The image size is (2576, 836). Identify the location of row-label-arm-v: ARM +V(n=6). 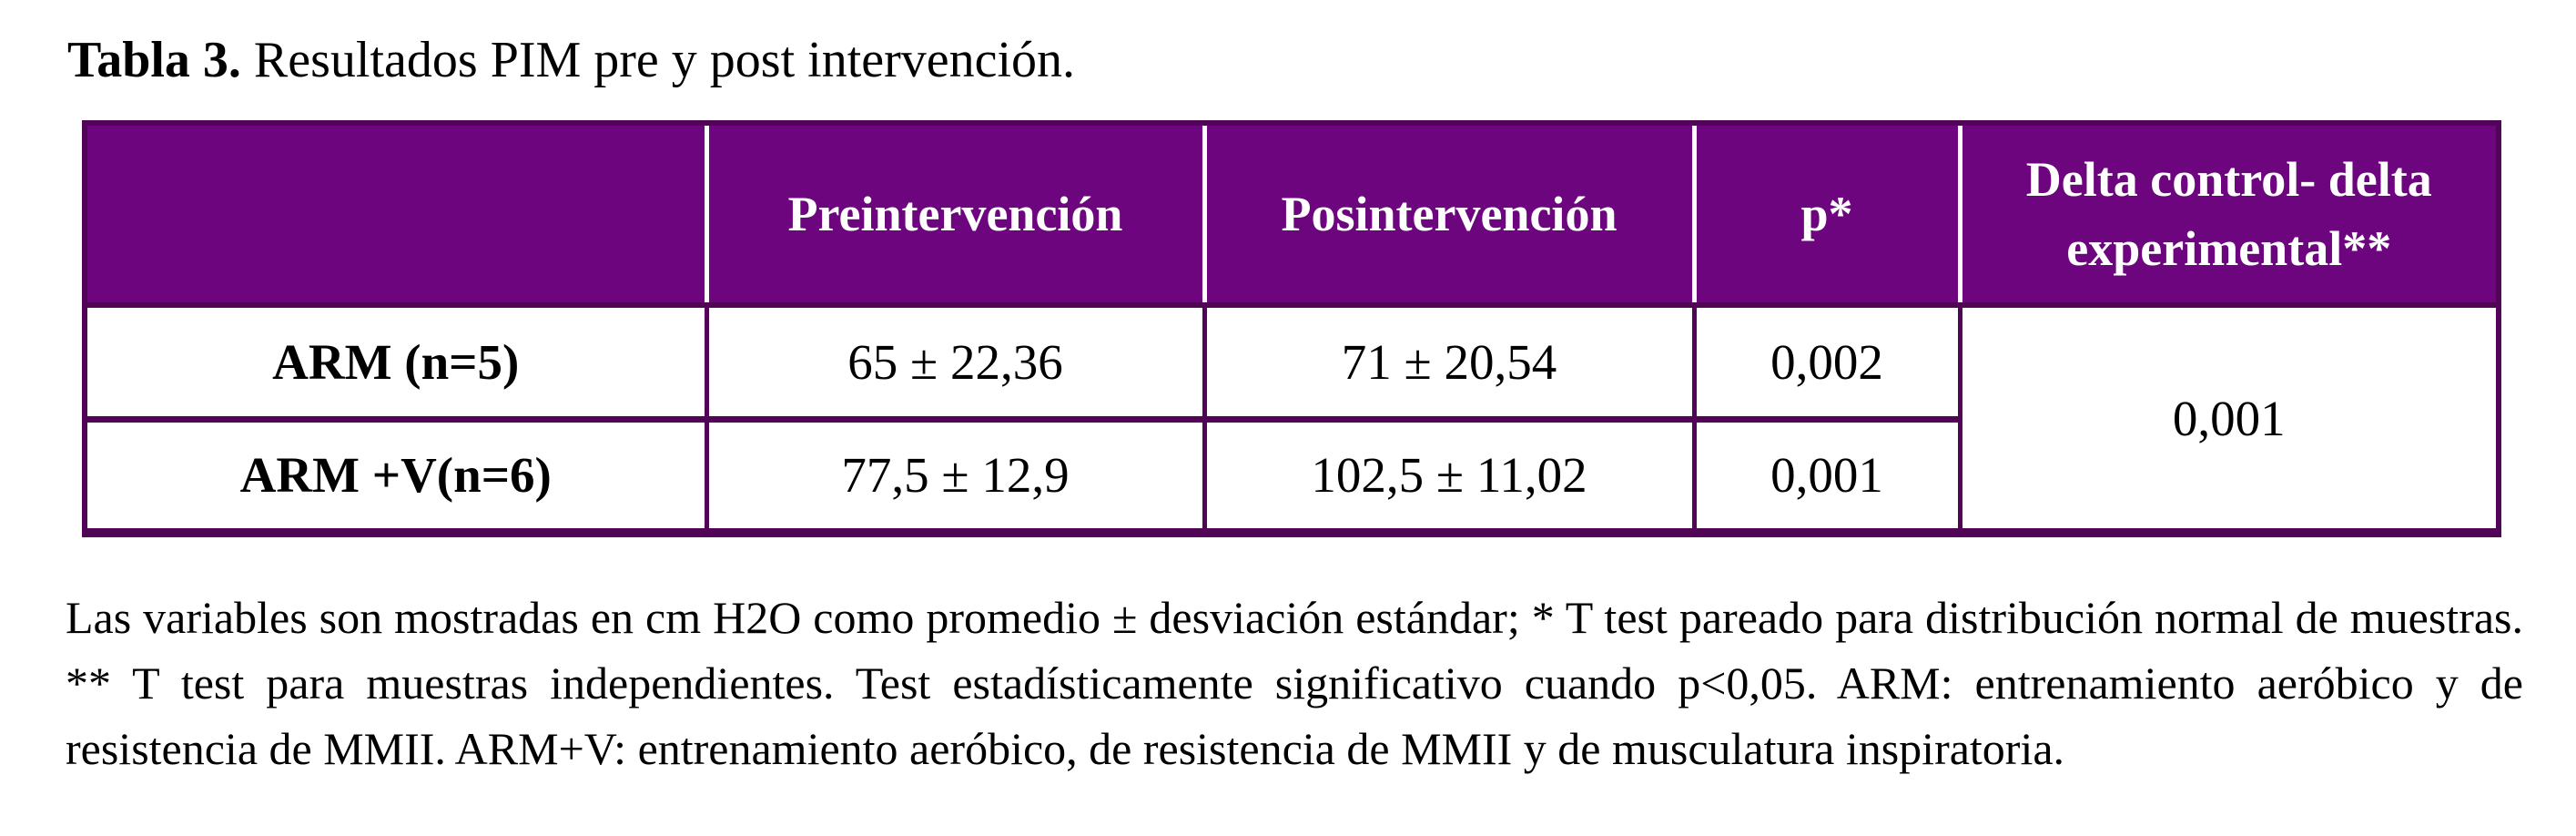
(395, 475).